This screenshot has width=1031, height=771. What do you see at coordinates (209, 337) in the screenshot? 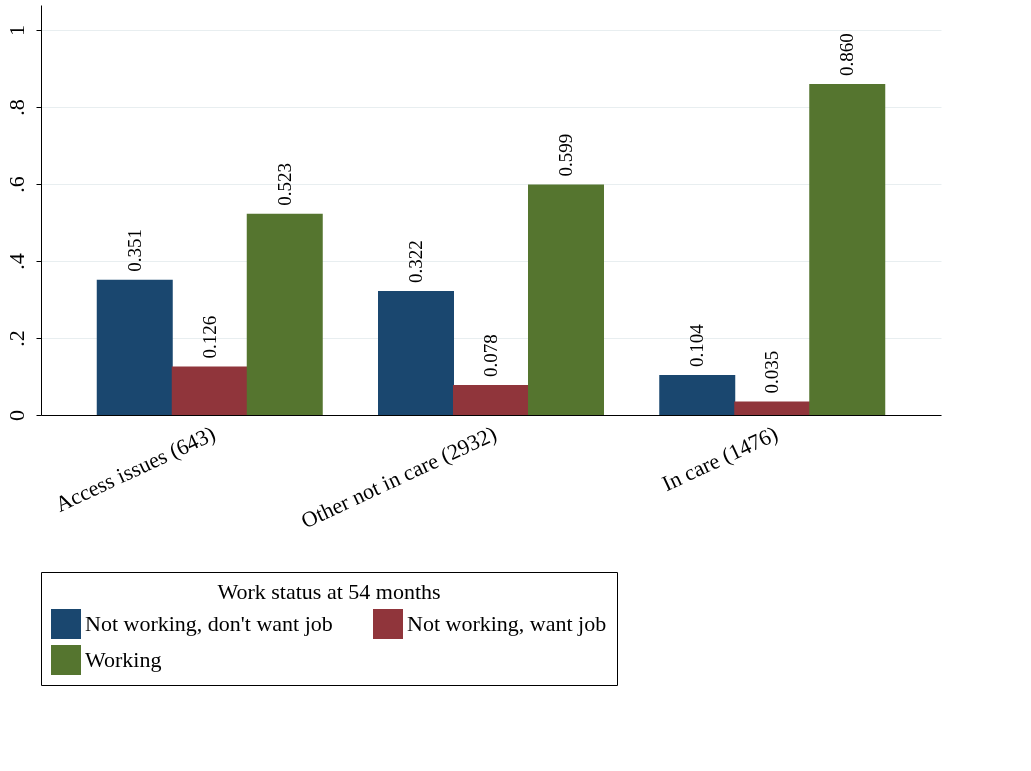
I see `data-label: 0.126` at bounding box center [209, 337].